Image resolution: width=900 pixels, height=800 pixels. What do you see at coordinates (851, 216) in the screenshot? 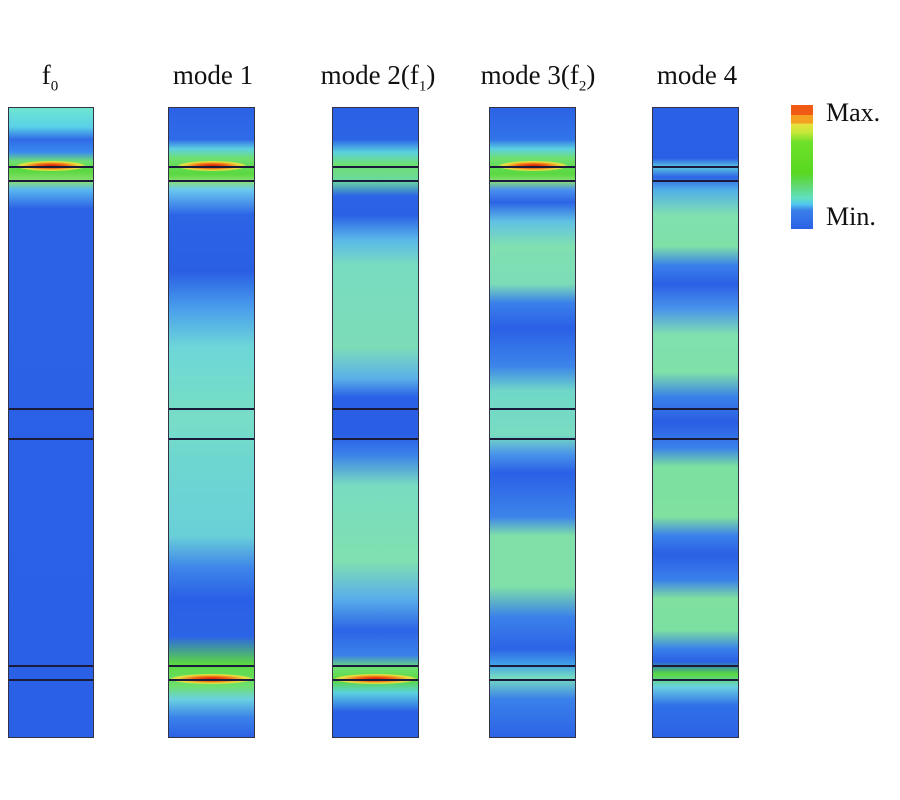
I see `legend-min-label: Min.` at bounding box center [851, 216].